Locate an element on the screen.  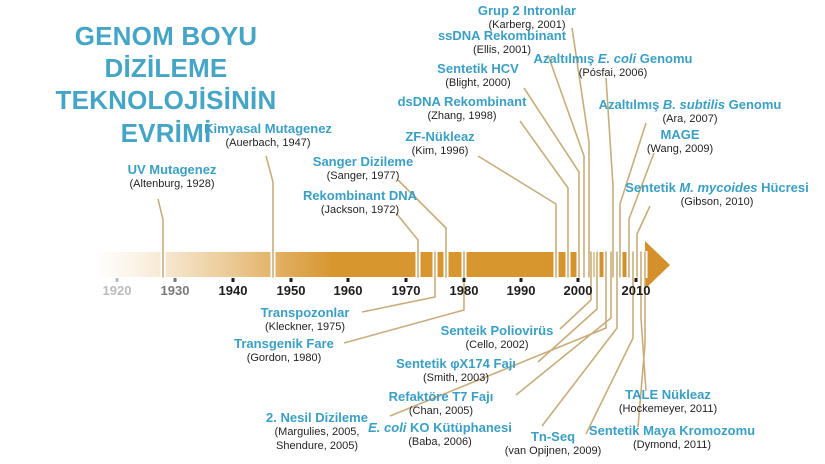
event-citation: (Hockemeyer, 2011) is located at coordinates (668, 408).